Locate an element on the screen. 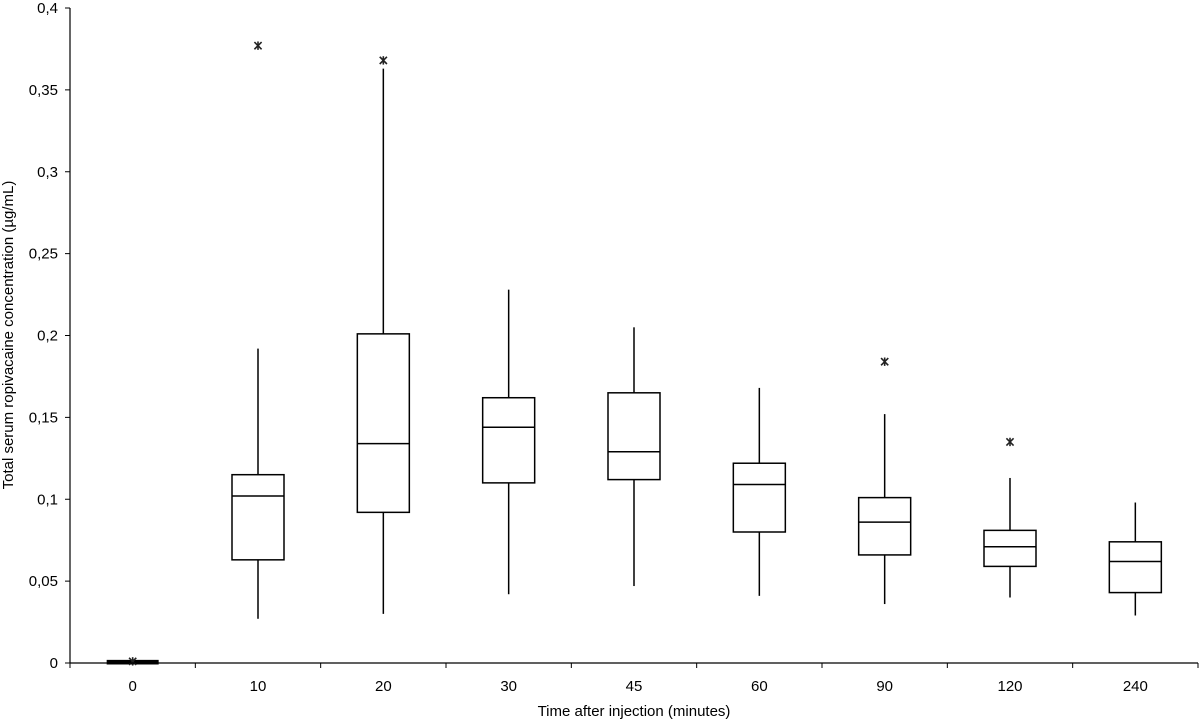 Image resolution: width=1200 pixels, height=721 pixels. x-axis-title: Time after injection (minutes) is located at coordinates (634, 711).